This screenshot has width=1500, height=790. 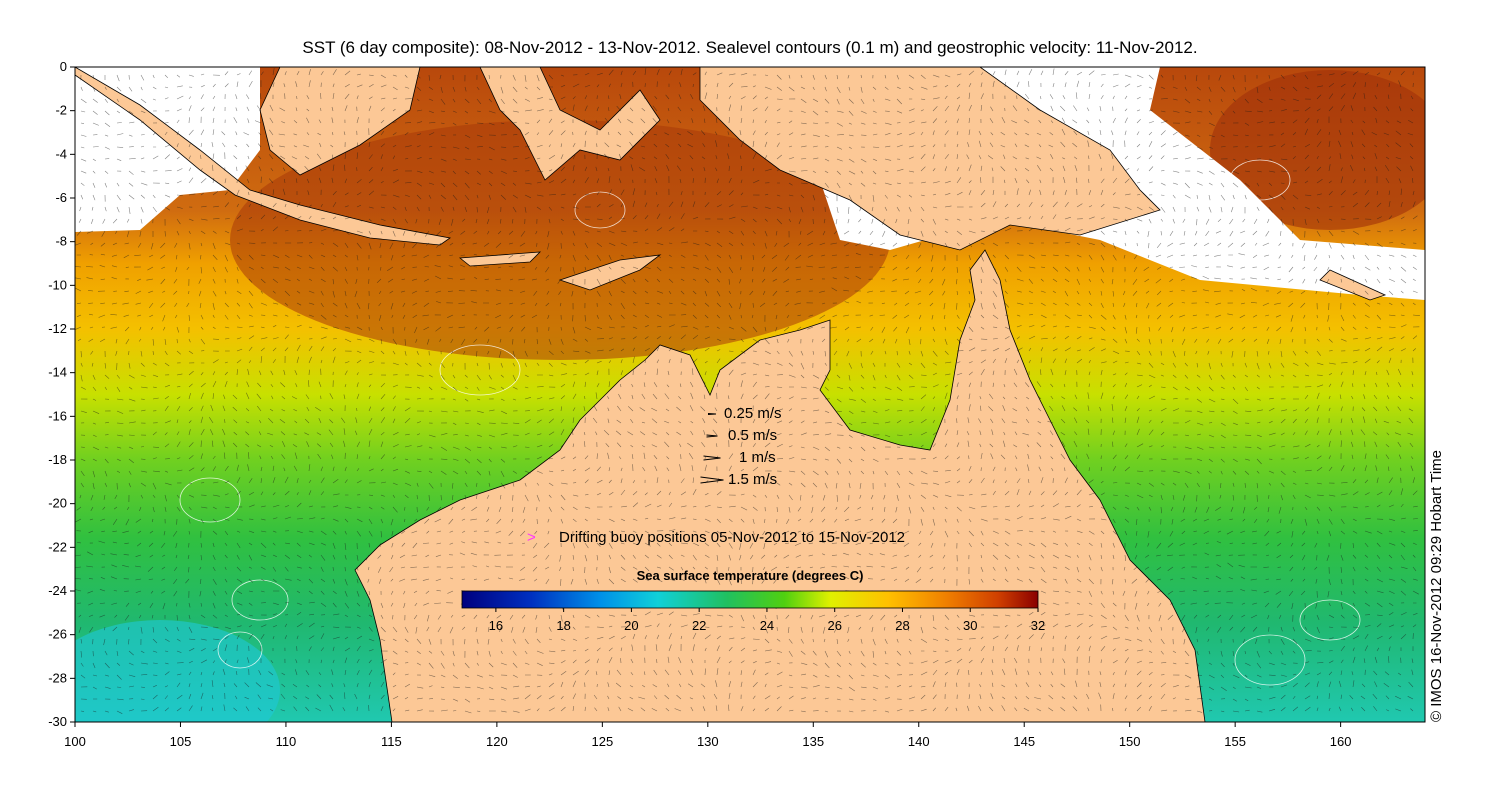 What do you see at coordinates (57, 590) in the screenshot?
I see `y-tick-label: -24` at bounding box center [57, 590].